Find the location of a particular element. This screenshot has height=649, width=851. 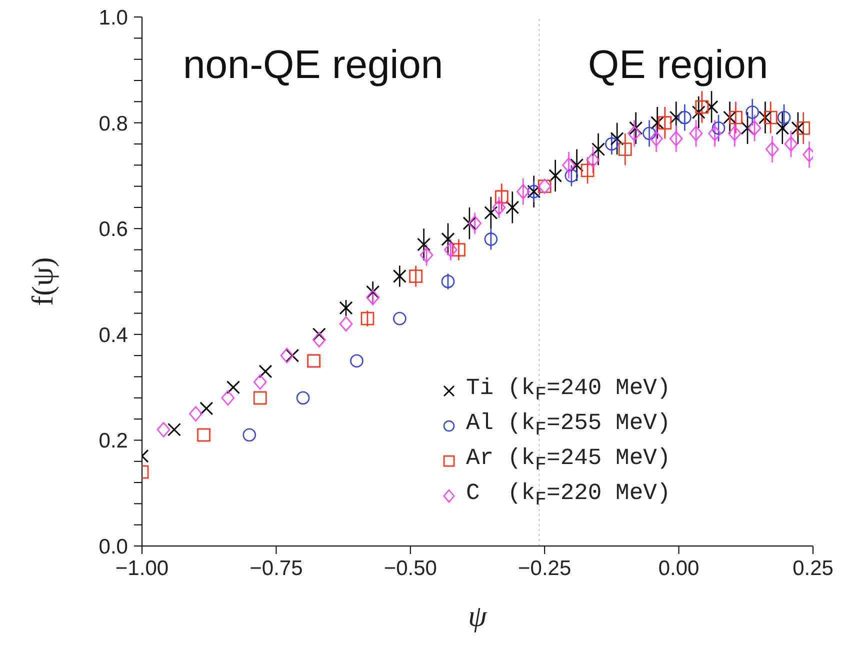

legend-label: Ar (k$_{F}$=245 MeV) is located at coordinates (568, 460).